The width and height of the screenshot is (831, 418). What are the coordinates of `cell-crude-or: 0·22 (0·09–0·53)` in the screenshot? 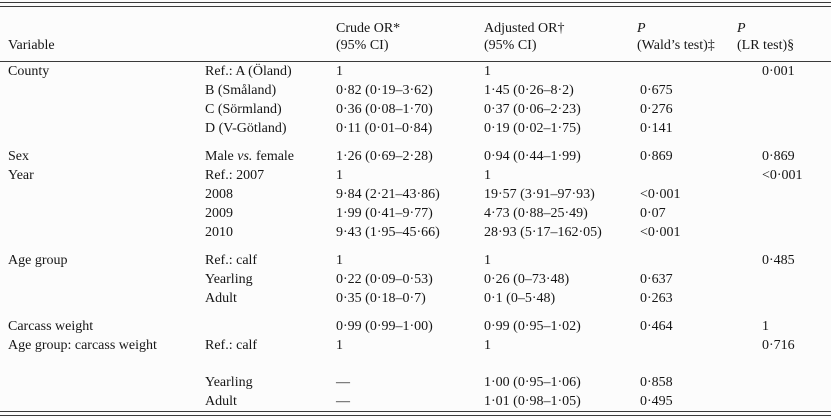 It's located at (384, 279).